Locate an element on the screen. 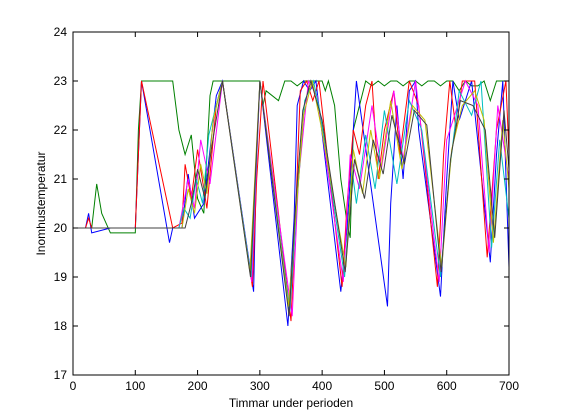  y-tick-label: 21 is located at coordinates (61, 179).